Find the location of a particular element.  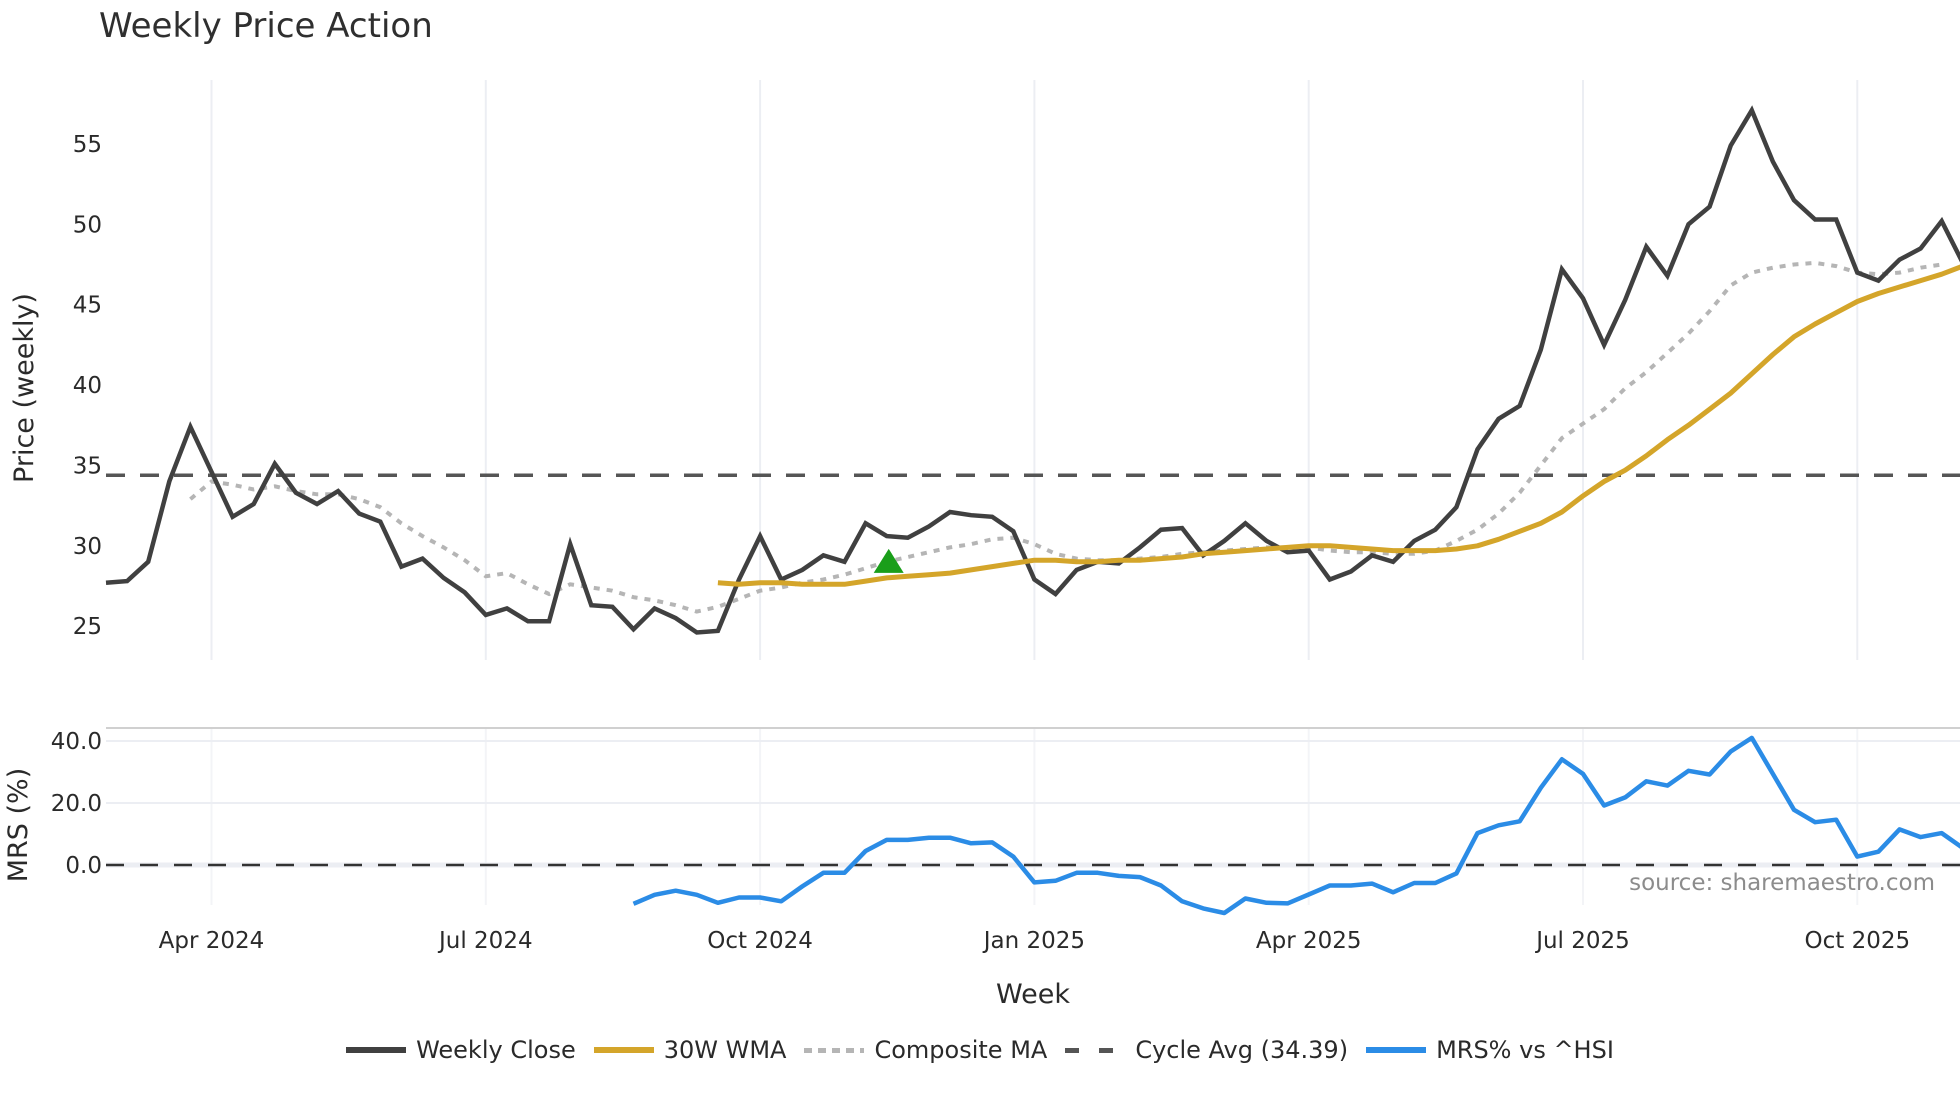

mrs-y-ticks: 0.0 20.0 40.0 is located at coordinates (76, 804).